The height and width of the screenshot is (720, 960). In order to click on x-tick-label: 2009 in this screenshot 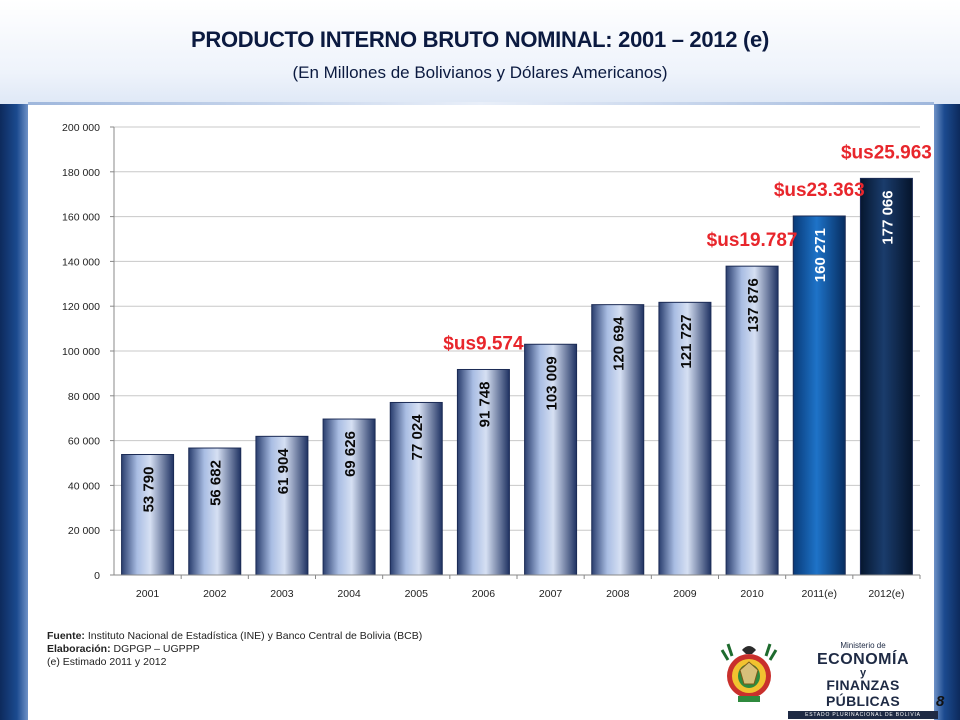, I will do `click(685, 594)`.